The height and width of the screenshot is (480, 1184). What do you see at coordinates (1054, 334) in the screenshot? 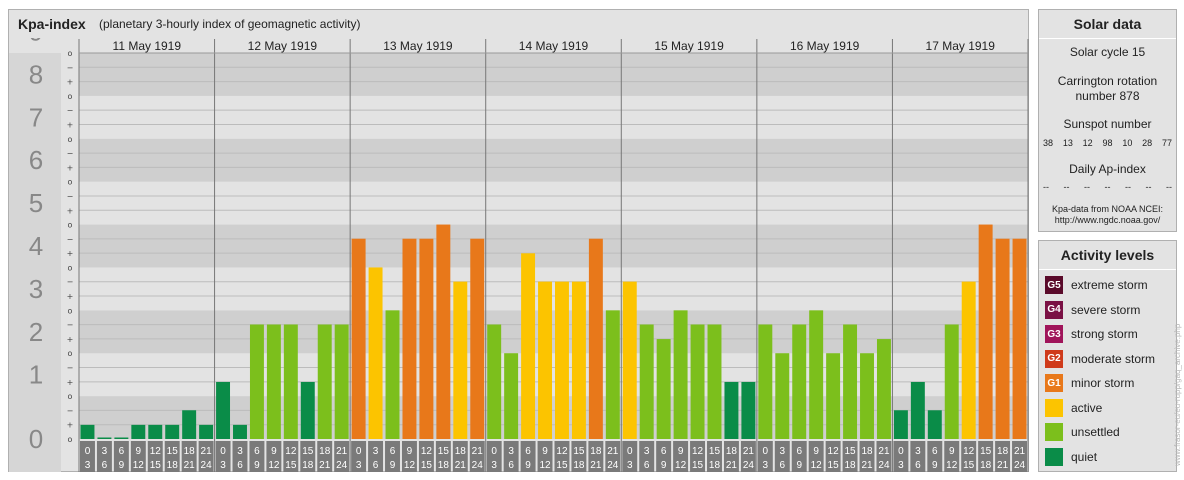
I see `legend-swatch: G3` at bounding box center [1054, 334].